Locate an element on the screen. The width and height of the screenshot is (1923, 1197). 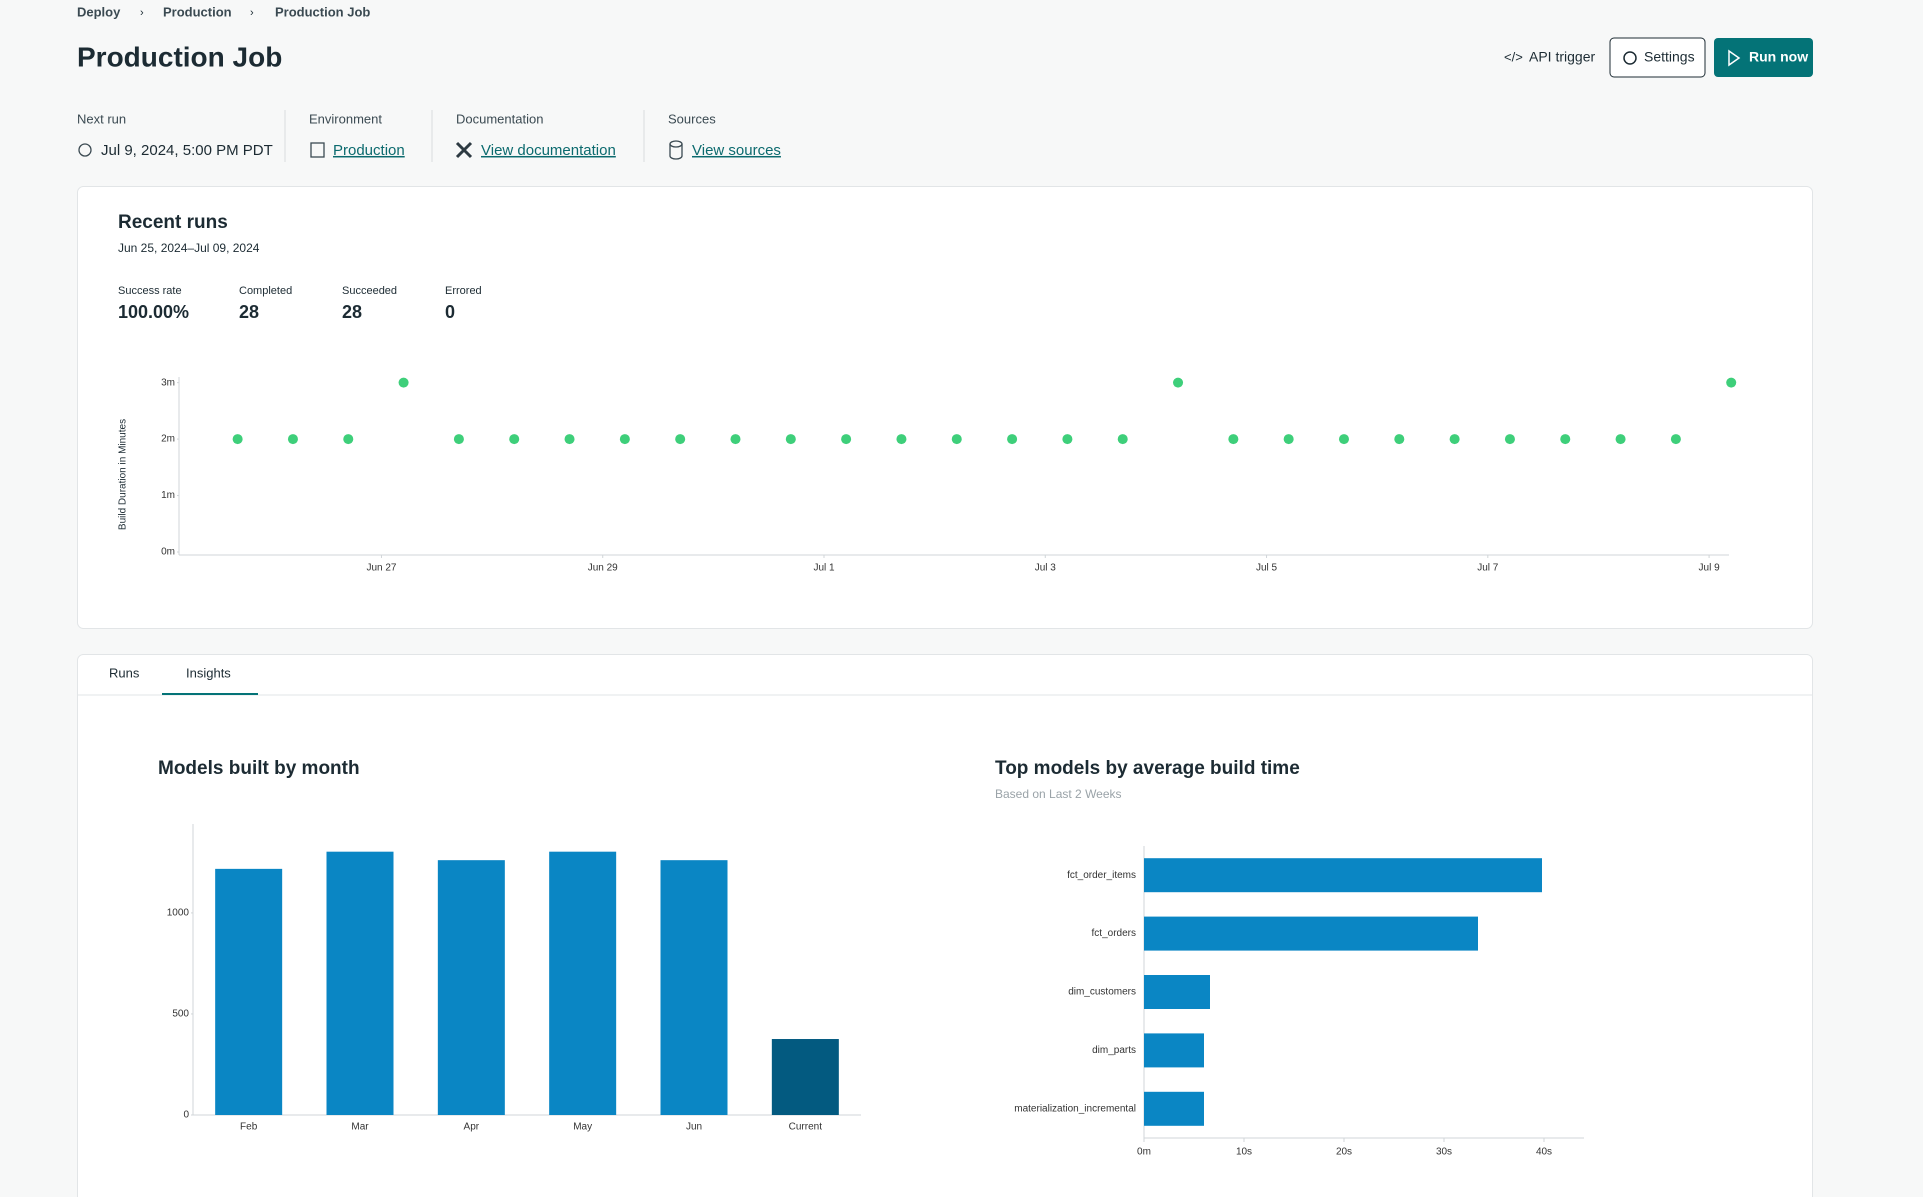
tab: Runs is located at coordinates (124, 672).